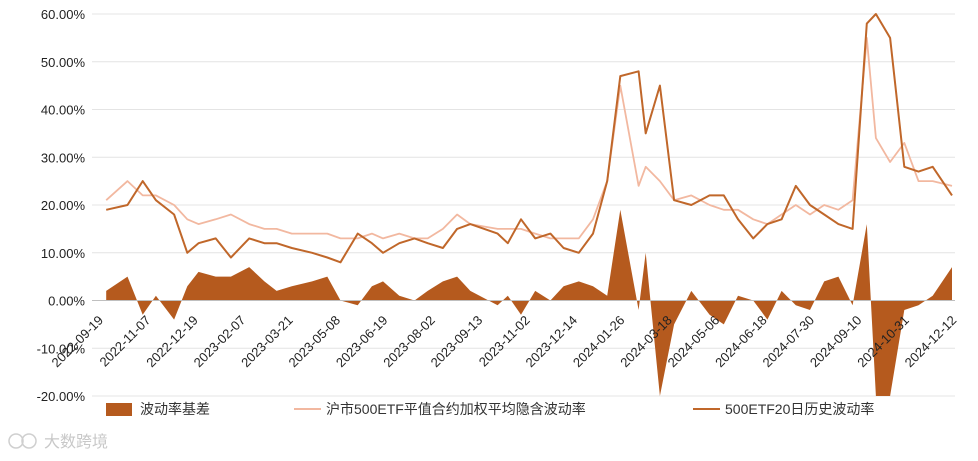 Image resolution: width=978 pixels, height=461 pixels. Describe the element at coordinates (457, 342) in the screenshot. I see `x-tick-label: 2023-09-13` at that location.